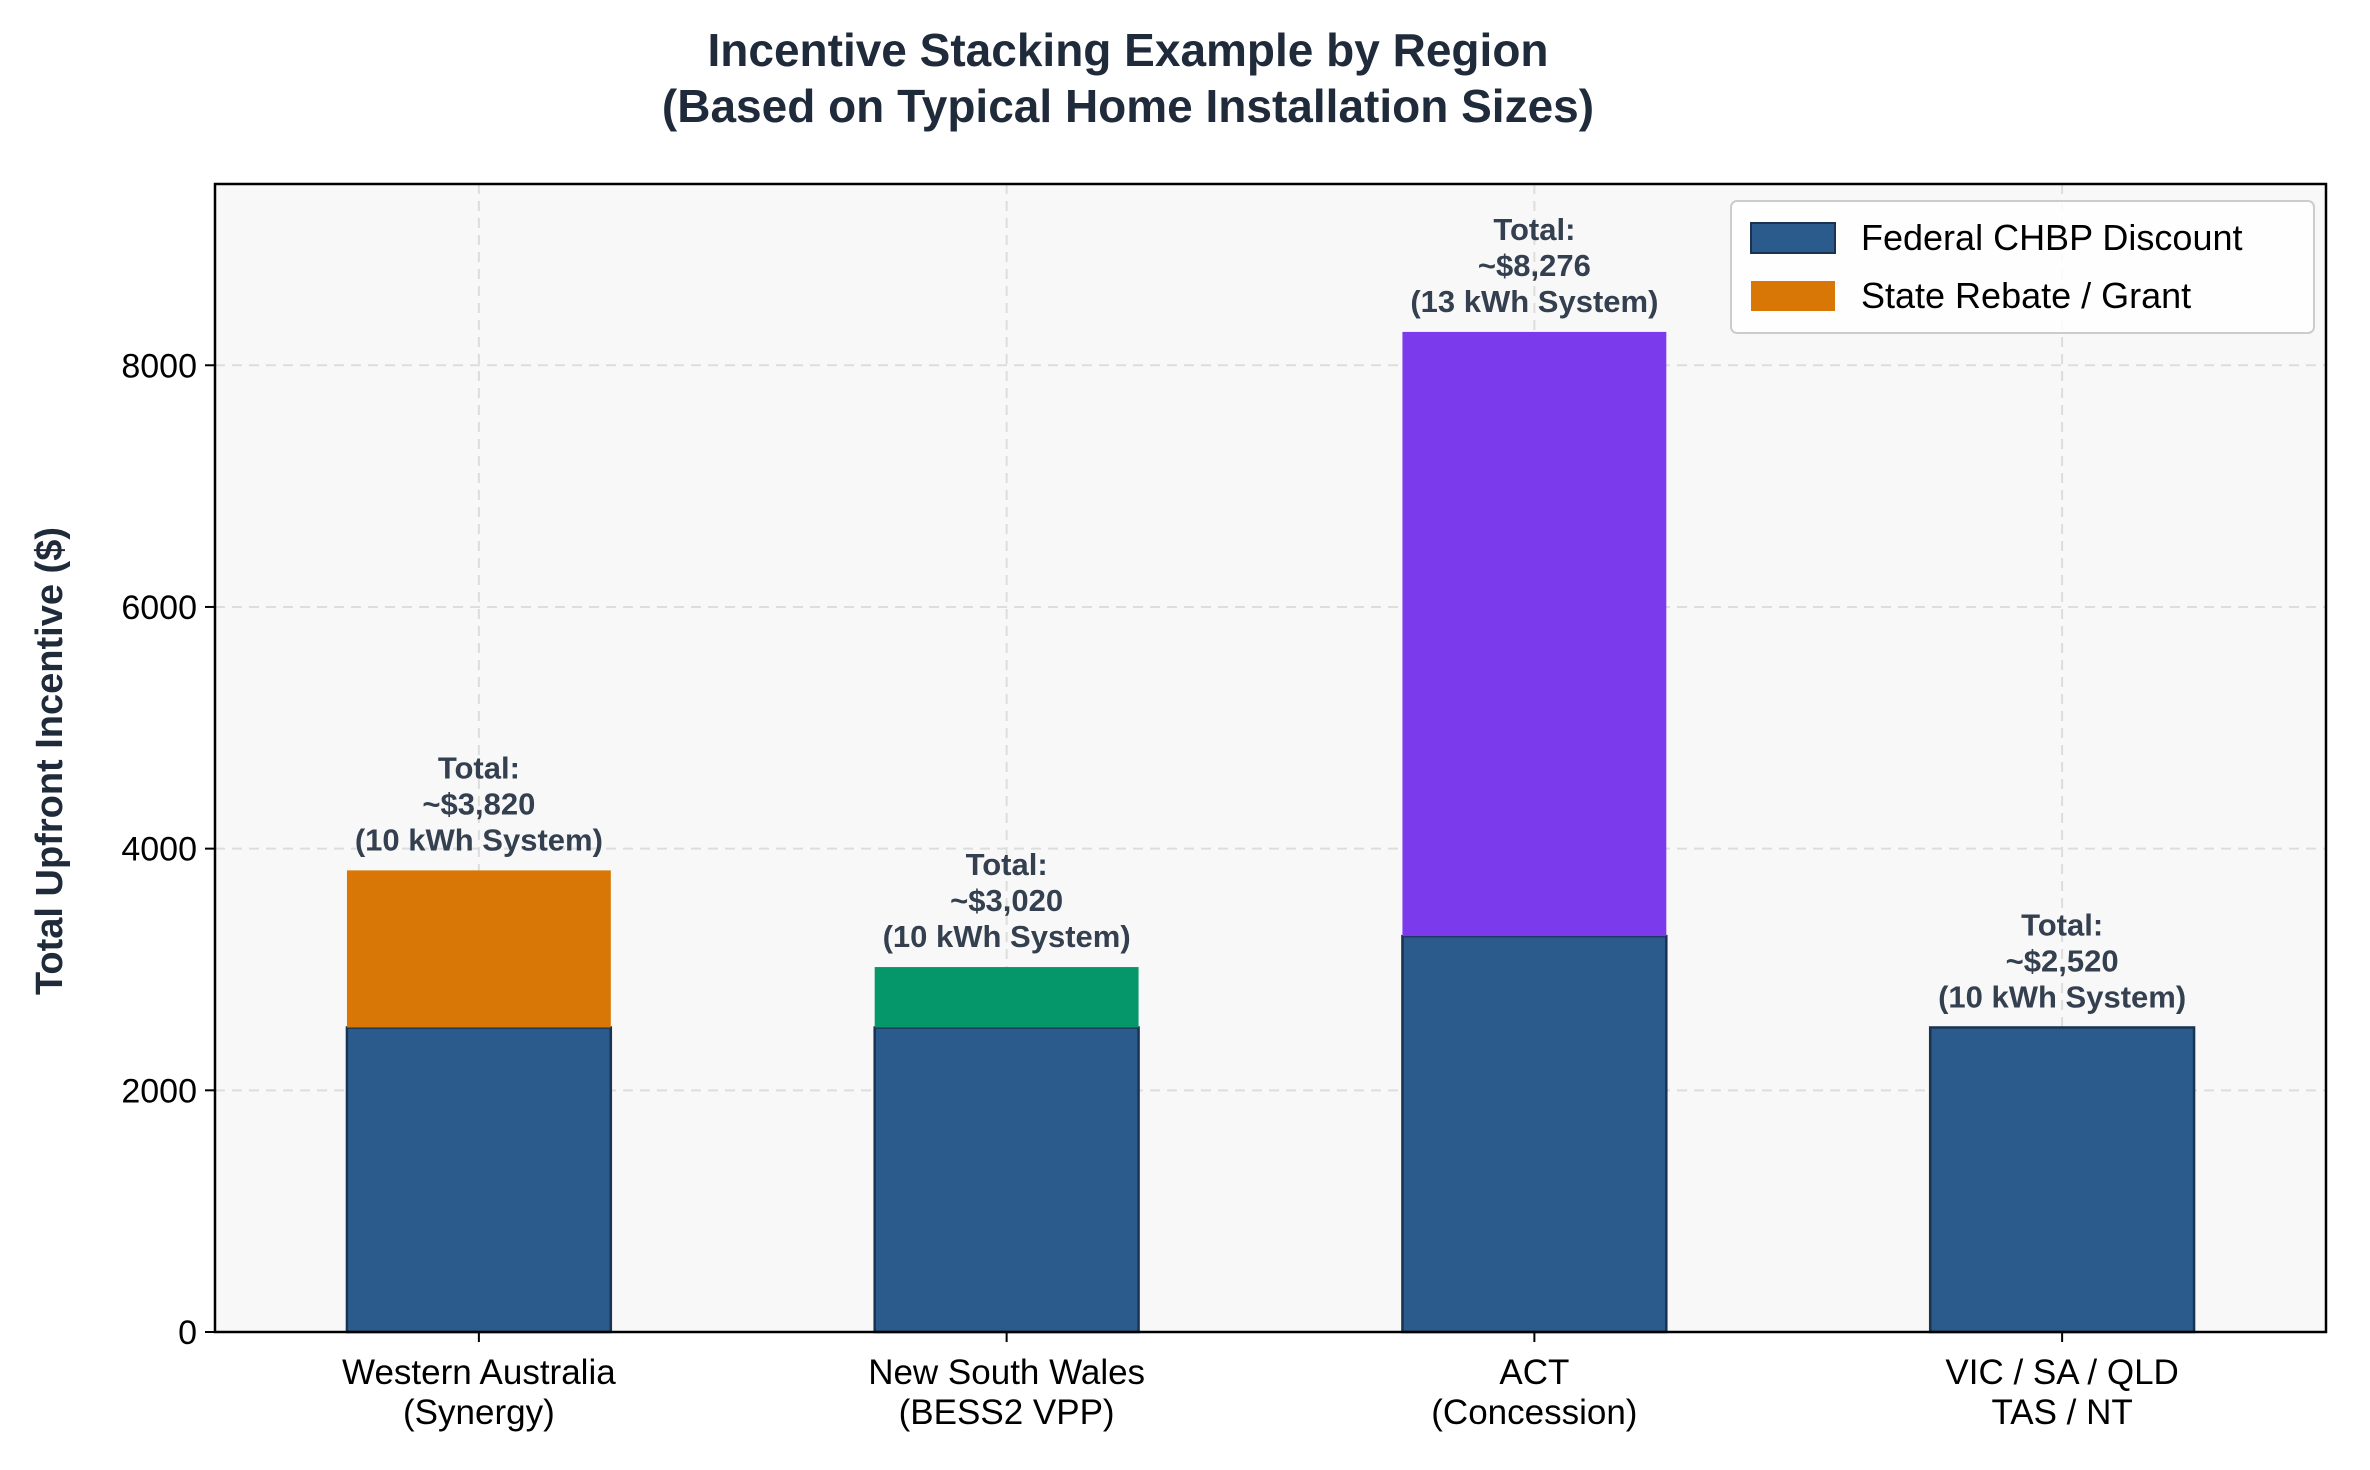 This screenshot has width=2370, height=1470. Describe the element at coordinates (2061, 1372) in the screenshot. I see `x-tick-label-line-3-0: VIC / SA / QLD` at that location.